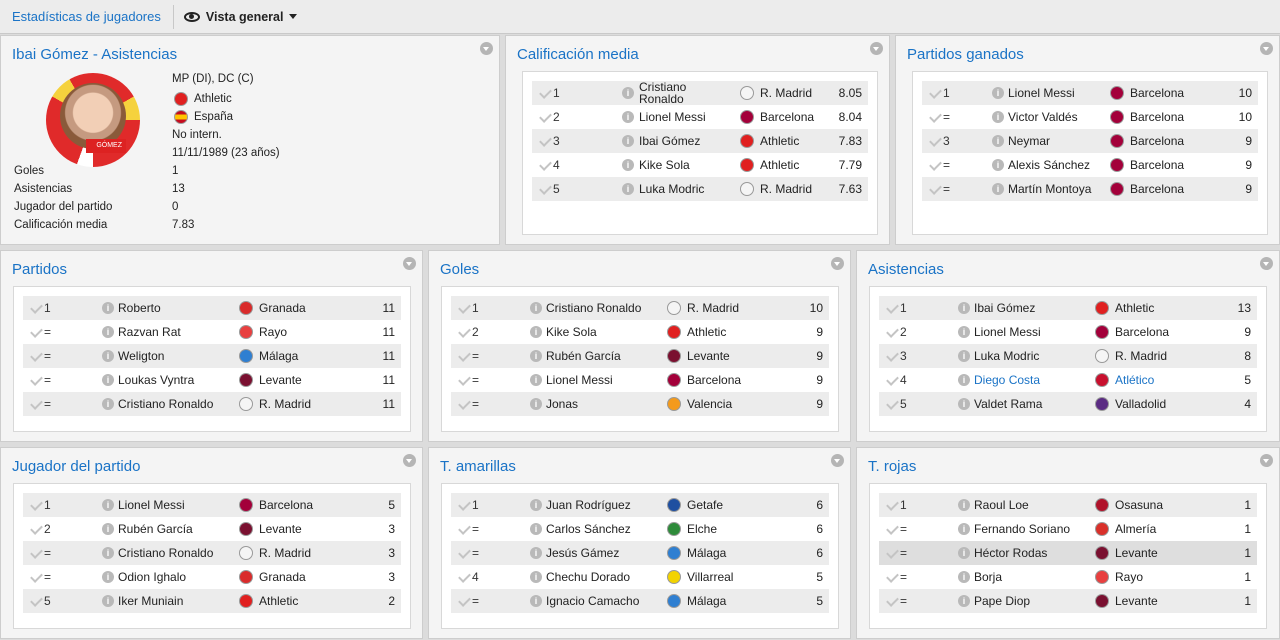 Image resolution: width=1280 pixels, height=640 pixels. I want to click on club-name: Granada, so click(282, 308).